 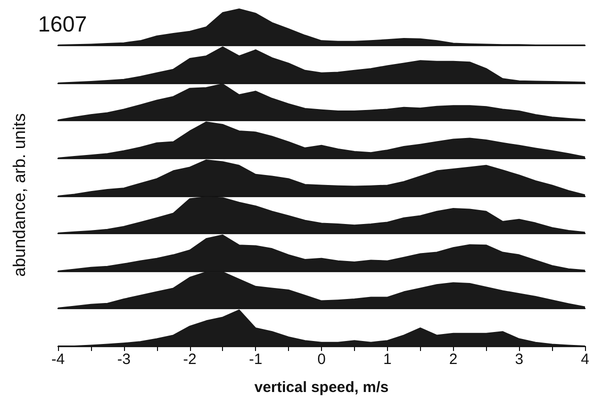 I want to click on y-axis-title: abundance, arb. units, so click(x=20, y=195).